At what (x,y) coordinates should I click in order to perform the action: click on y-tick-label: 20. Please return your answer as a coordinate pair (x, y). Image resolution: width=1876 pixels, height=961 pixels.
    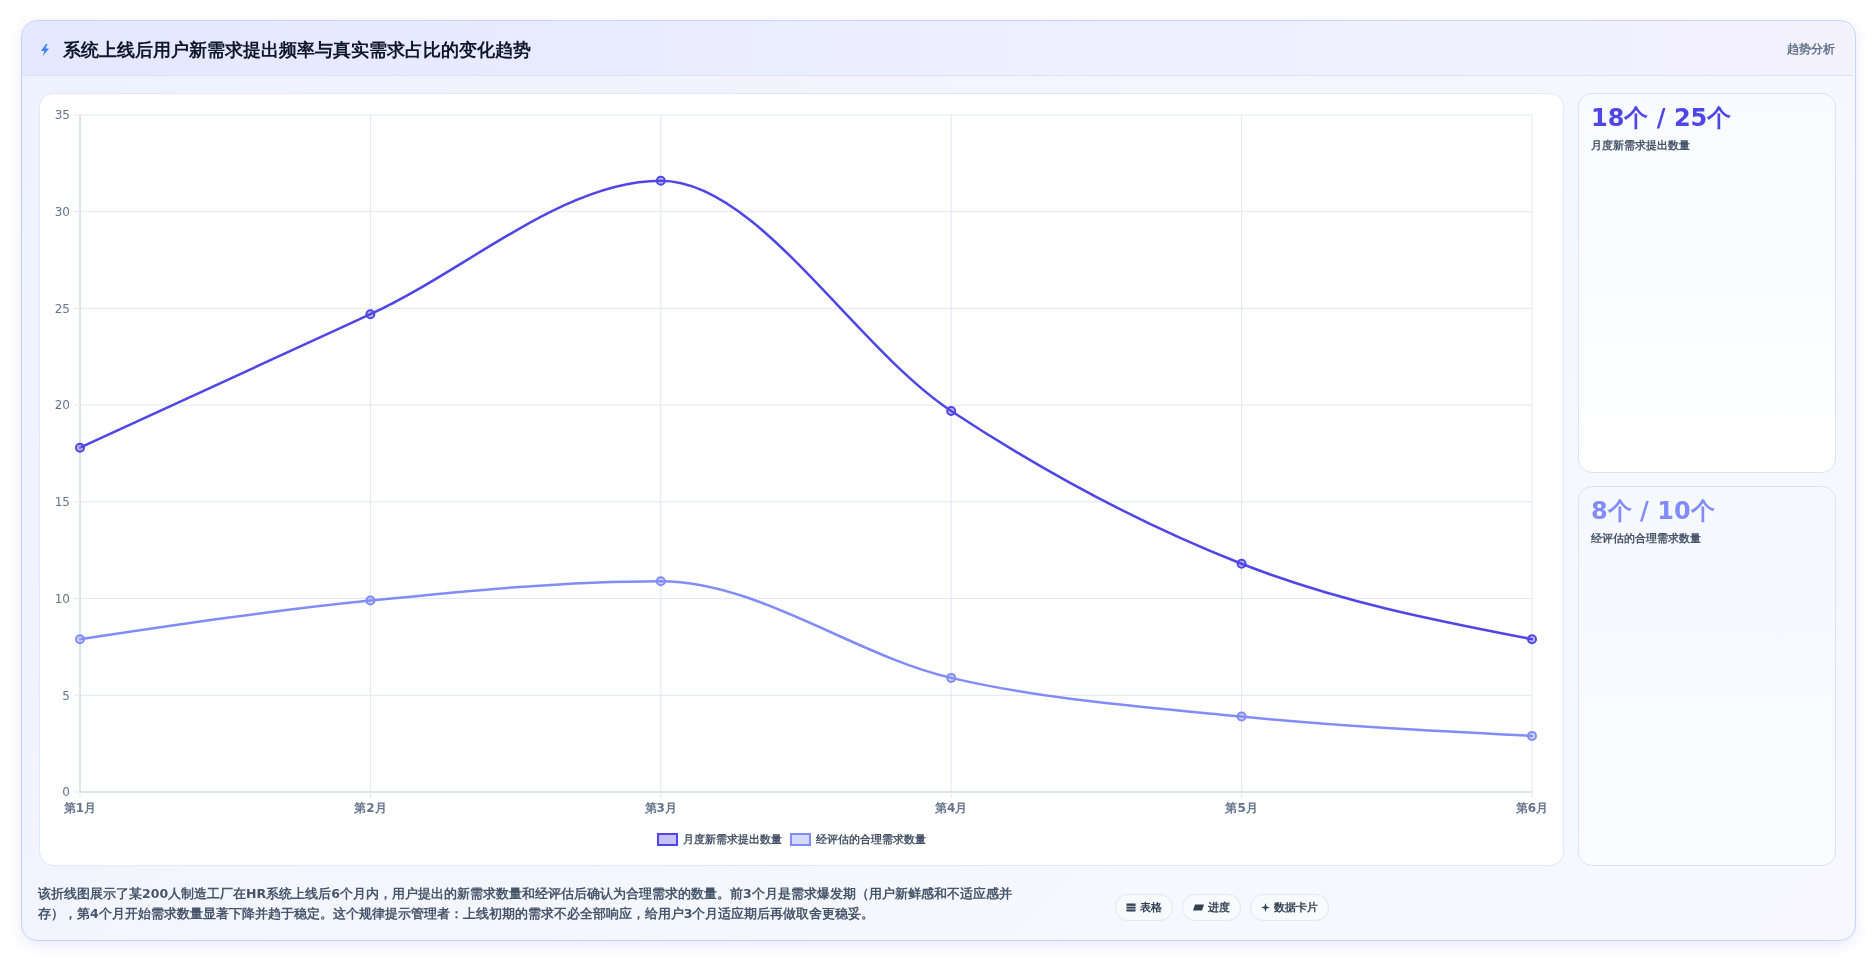
    Looking at the image, I should click on (62, 405).